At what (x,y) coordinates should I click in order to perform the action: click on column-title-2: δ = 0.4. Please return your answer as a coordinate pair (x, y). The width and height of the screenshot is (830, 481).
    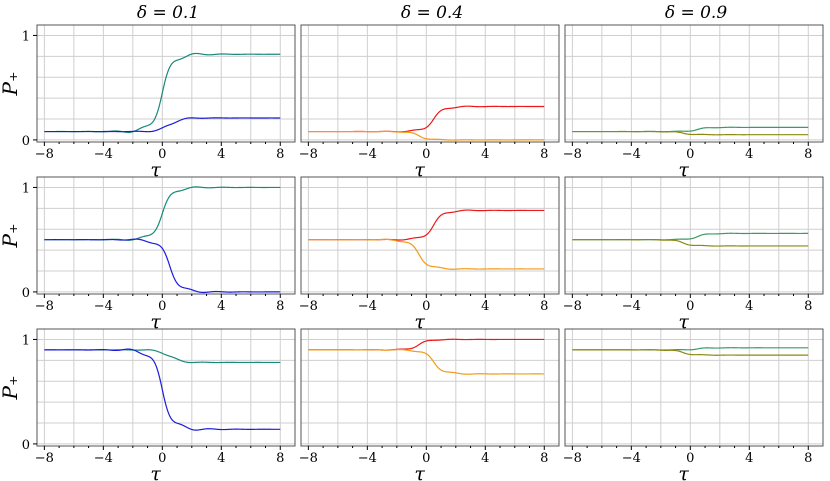
    Looking at the image, I should click on (432, 13).